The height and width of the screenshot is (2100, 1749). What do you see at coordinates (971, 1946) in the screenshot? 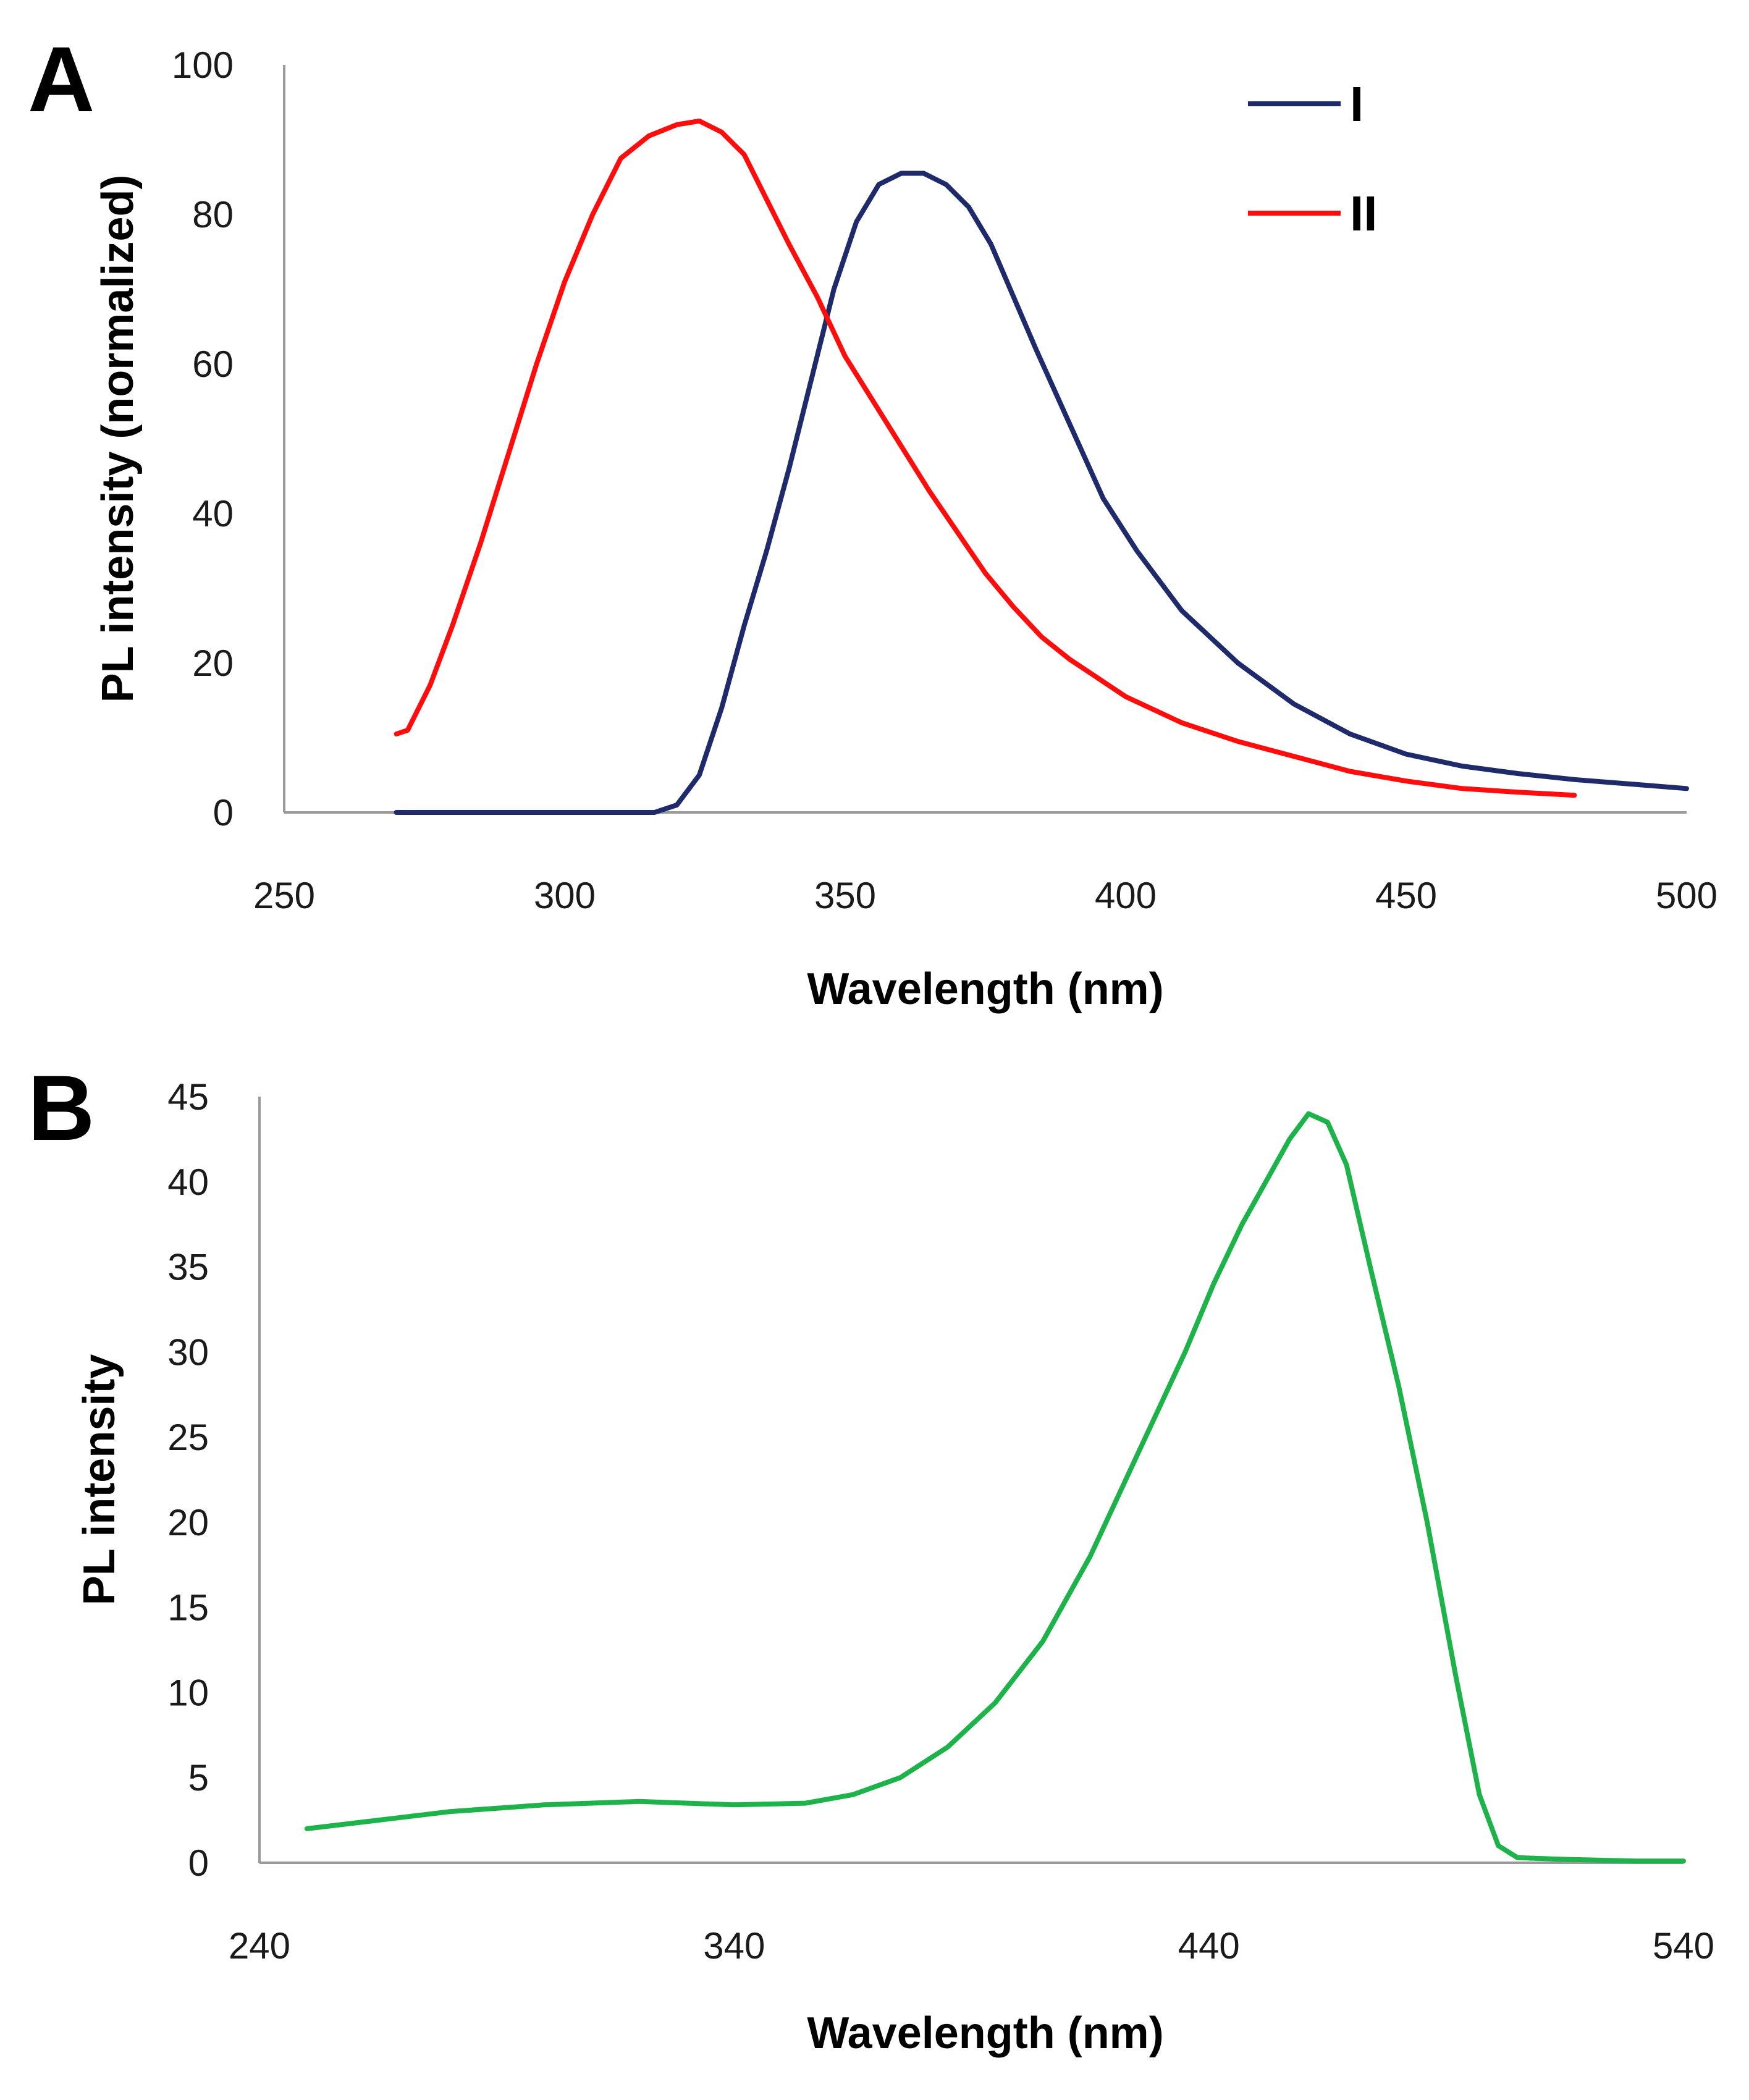
I see `panel-b-x-tick-labels: 240 340 440 540` at bounding box center [971, 1946].